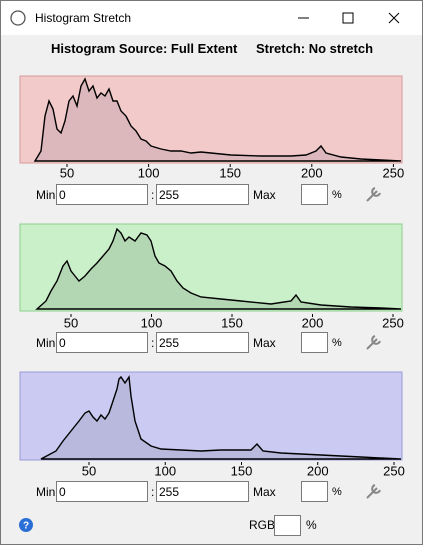 The image size is (423, 545). I want to click on help-glyph: ?, so click(26, 526).